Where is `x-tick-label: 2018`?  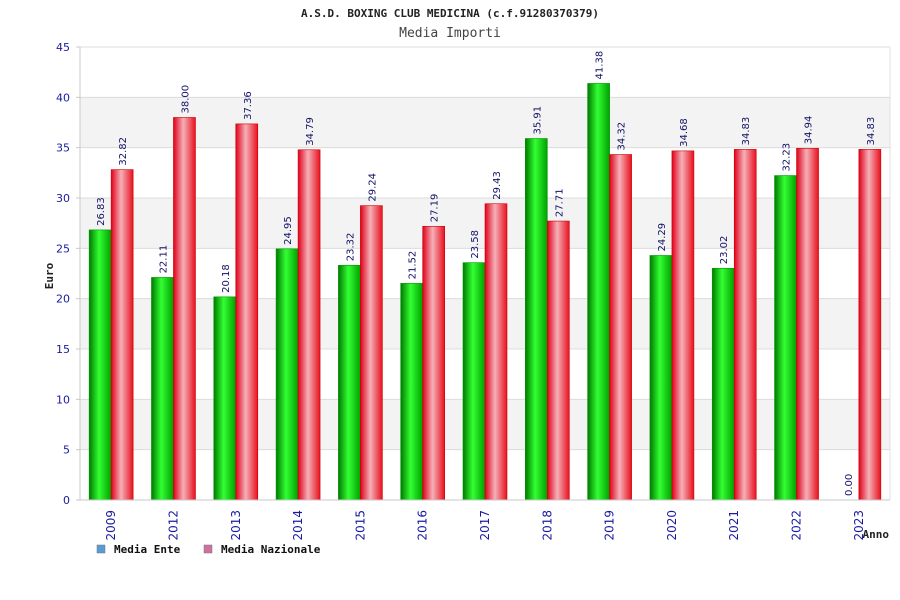
x-tick-label: 2018 is located at coordinates (547, 525).